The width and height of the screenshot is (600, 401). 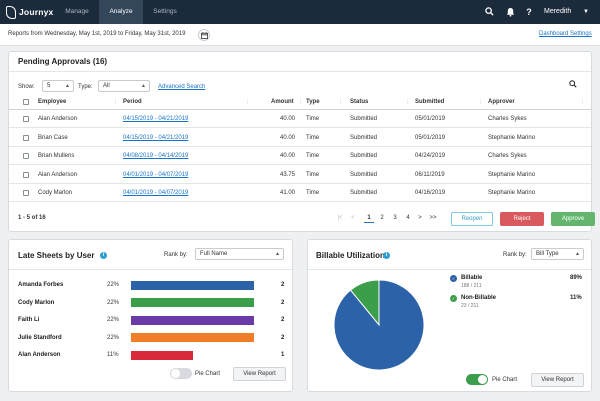 What do you see at coordinates (182, 87) in the screenshot?
I see `advanced-search-link: Advanced Search` at bounding box center [182, 87].